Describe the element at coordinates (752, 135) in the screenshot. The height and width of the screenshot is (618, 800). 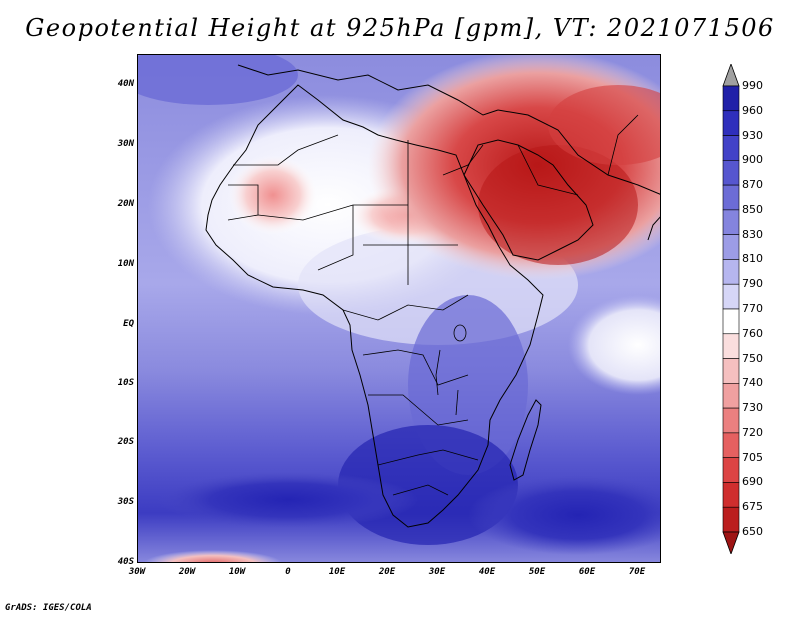
I see `colorbar-level-label: 930` at that location.